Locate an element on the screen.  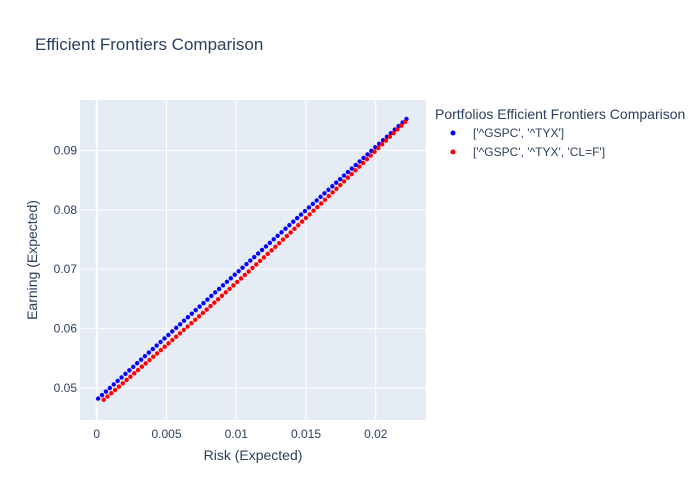
y-axis-title: Earning (Expected) is located at coordinates (32, 260).